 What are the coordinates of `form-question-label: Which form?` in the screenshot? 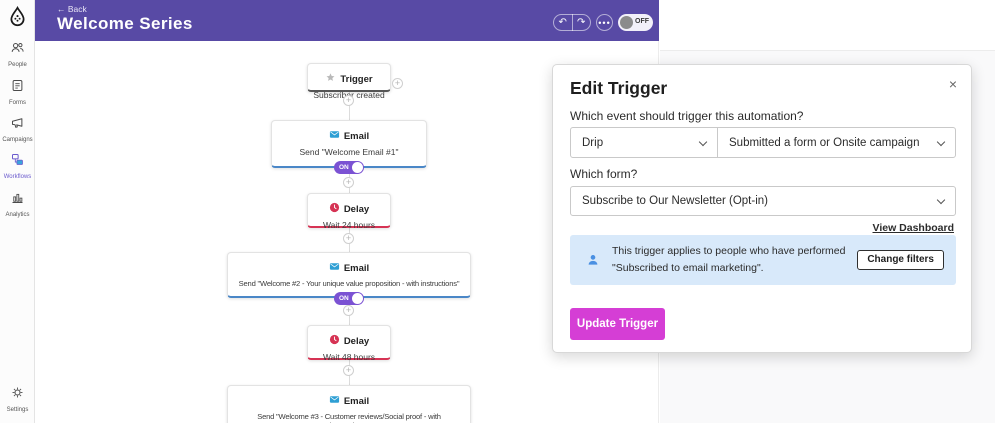 It's located at (604, 174).